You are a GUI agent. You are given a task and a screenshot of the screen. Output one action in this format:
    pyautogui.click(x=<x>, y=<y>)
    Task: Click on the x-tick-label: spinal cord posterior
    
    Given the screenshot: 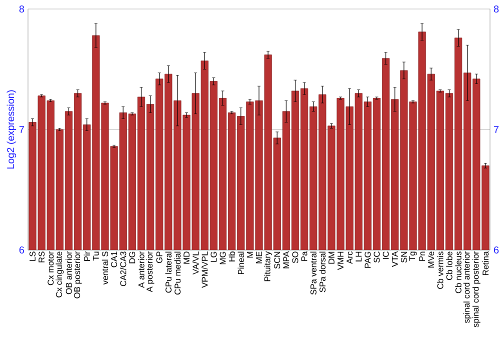 What is the action you would take?
    pyautogui.click(x=476, y=289)
    